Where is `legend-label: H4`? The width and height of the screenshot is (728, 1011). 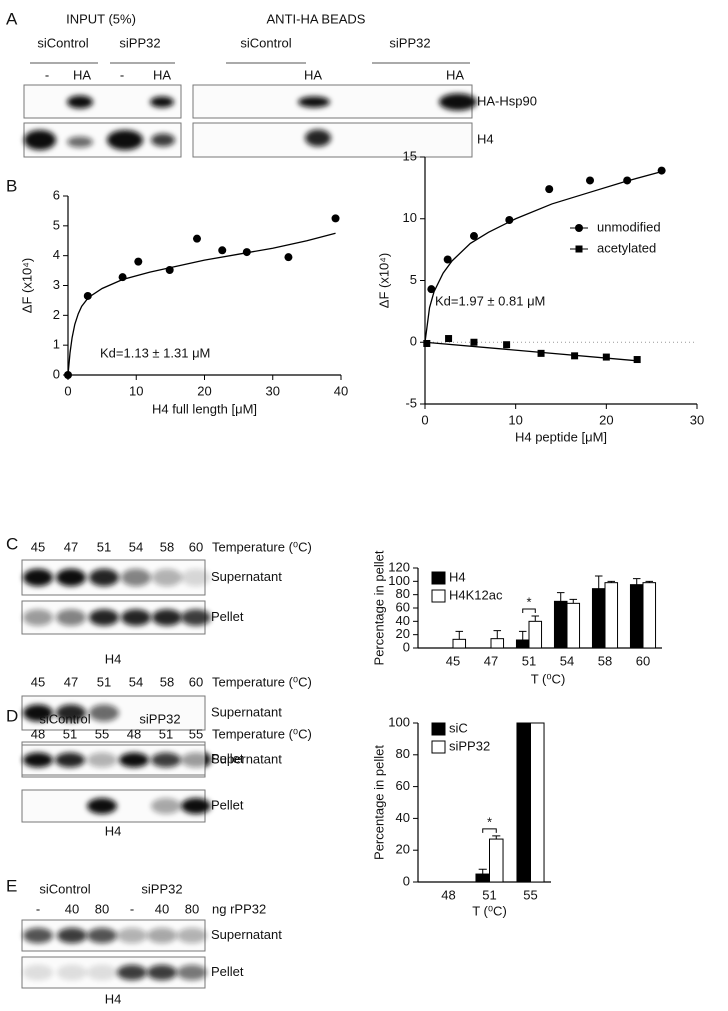
legend-label: H4 is located at coordinates (457, 576).